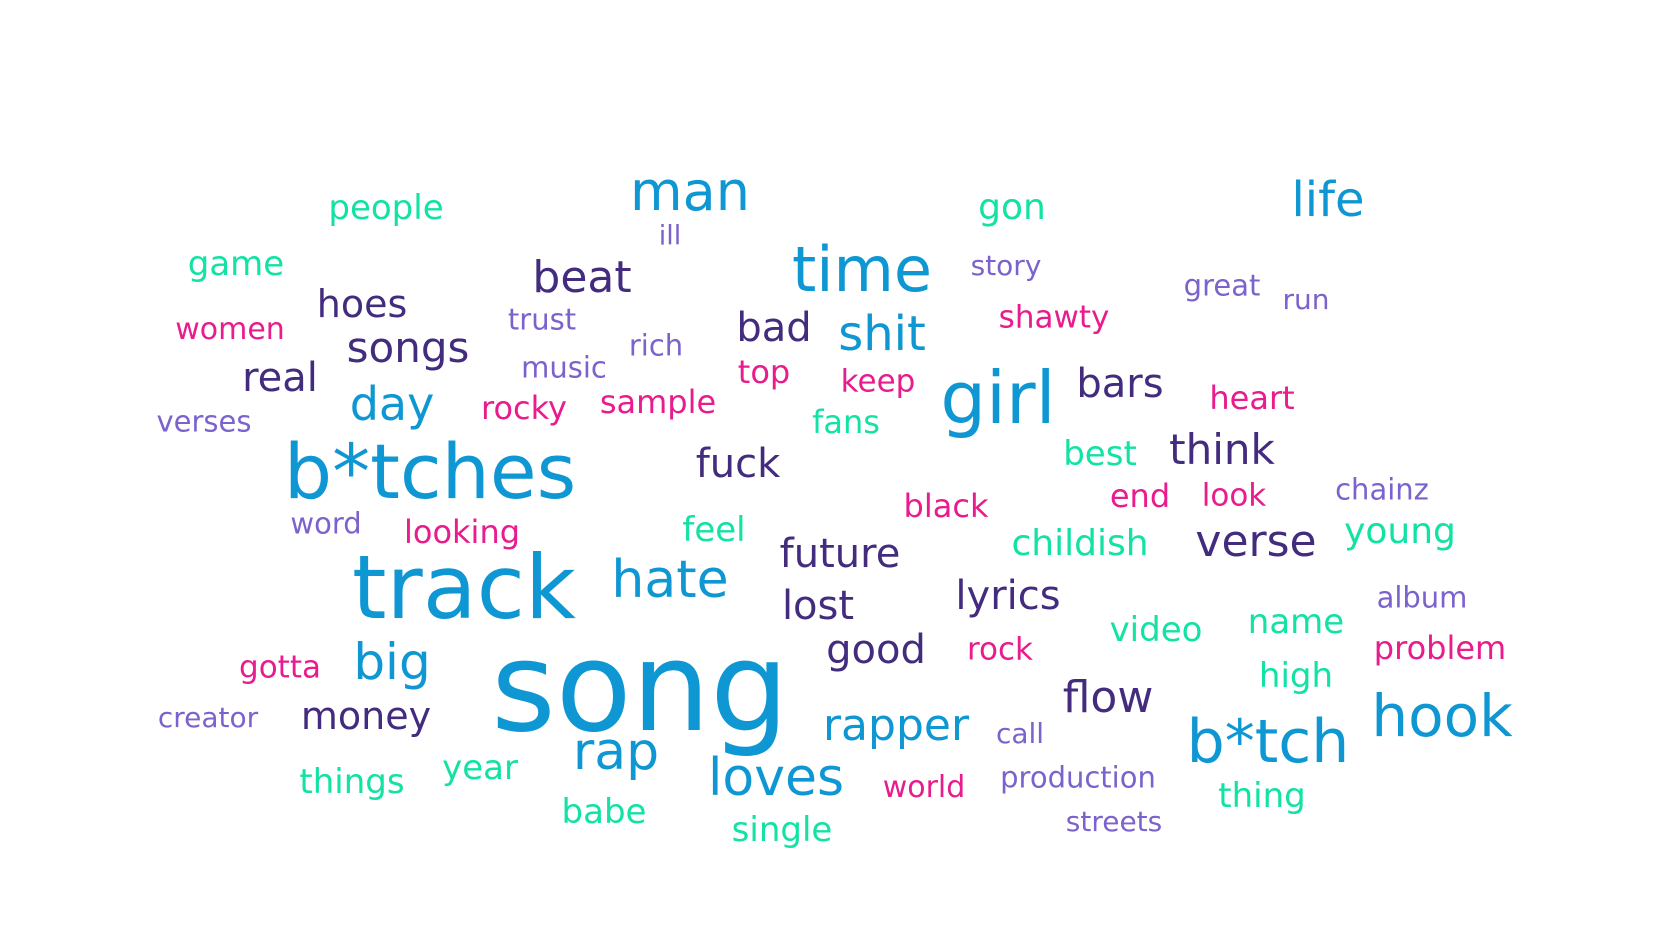  I want to click on word: b*tch, so click(1268, 742).